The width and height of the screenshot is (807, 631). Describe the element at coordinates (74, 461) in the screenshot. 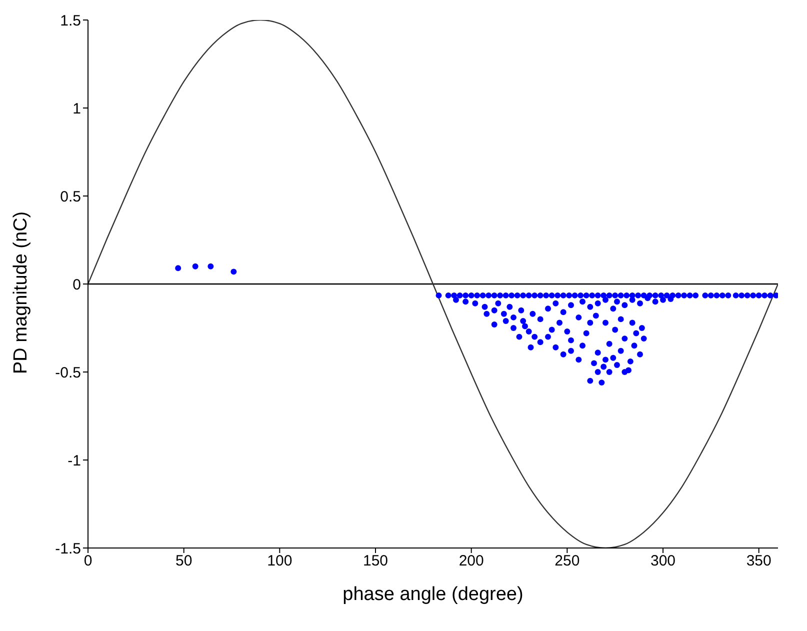

I see `y-tick-label: -1` at that location.